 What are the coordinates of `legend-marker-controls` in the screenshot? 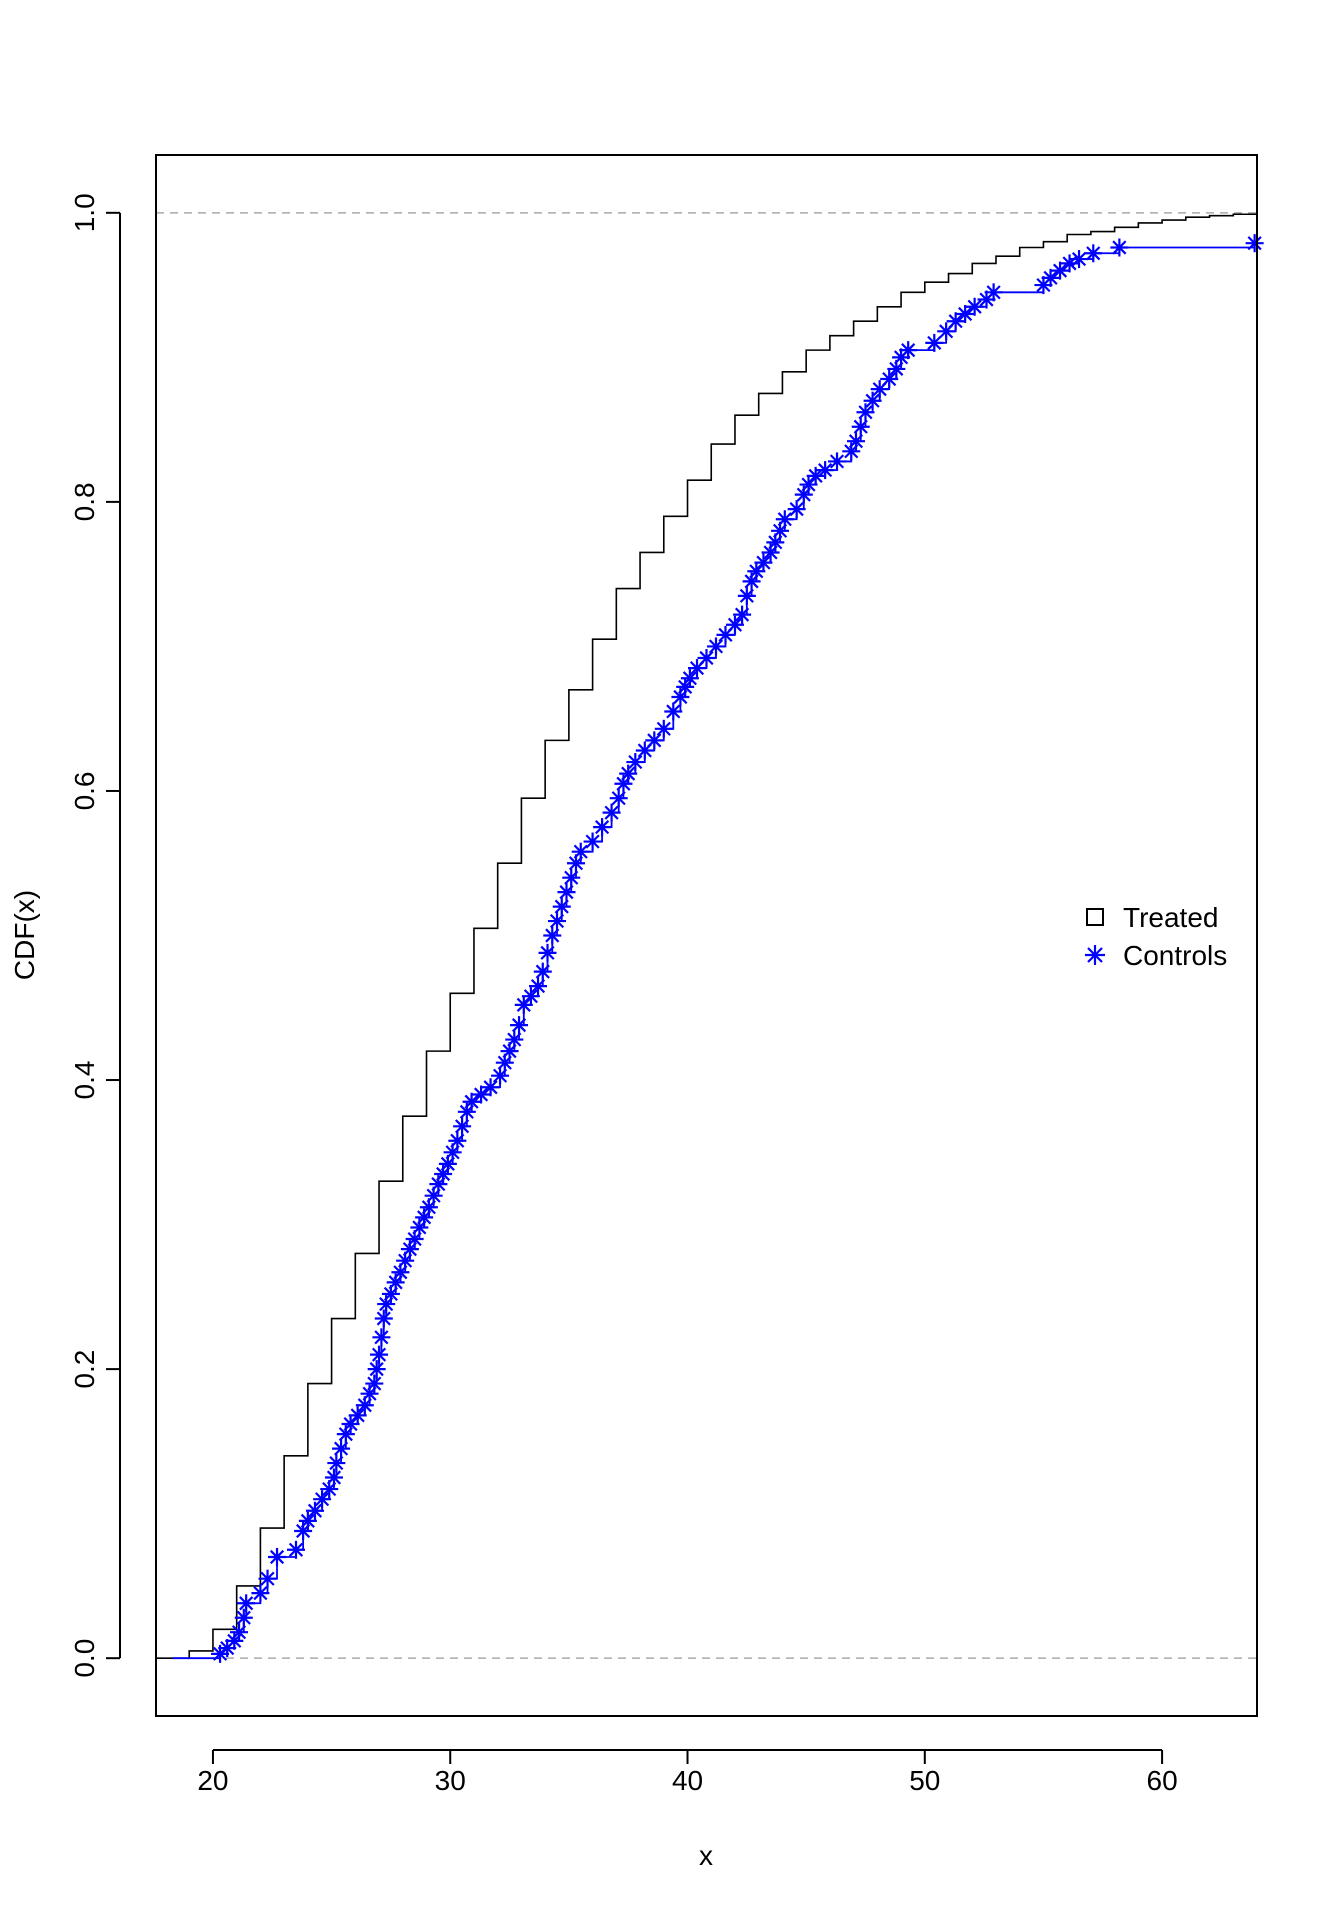 It's located at (1095, 955).